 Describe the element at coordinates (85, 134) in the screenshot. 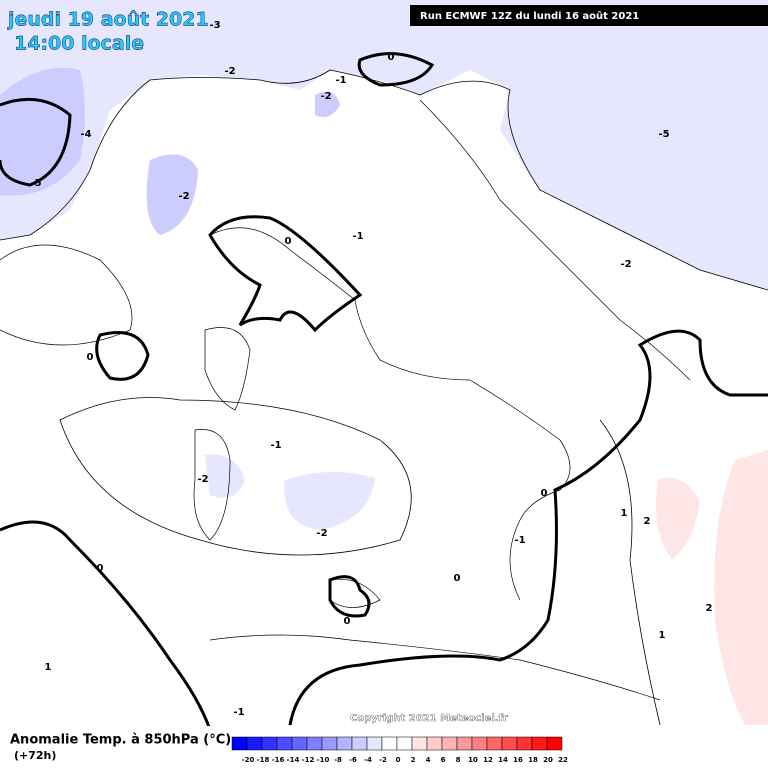

I see `contour-label: -4` at that location.